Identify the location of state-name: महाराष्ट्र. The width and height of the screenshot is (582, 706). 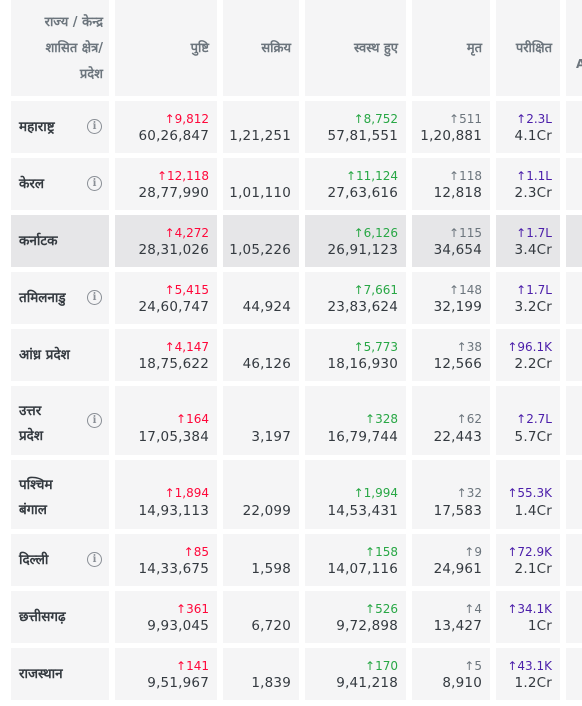
(37, 127).